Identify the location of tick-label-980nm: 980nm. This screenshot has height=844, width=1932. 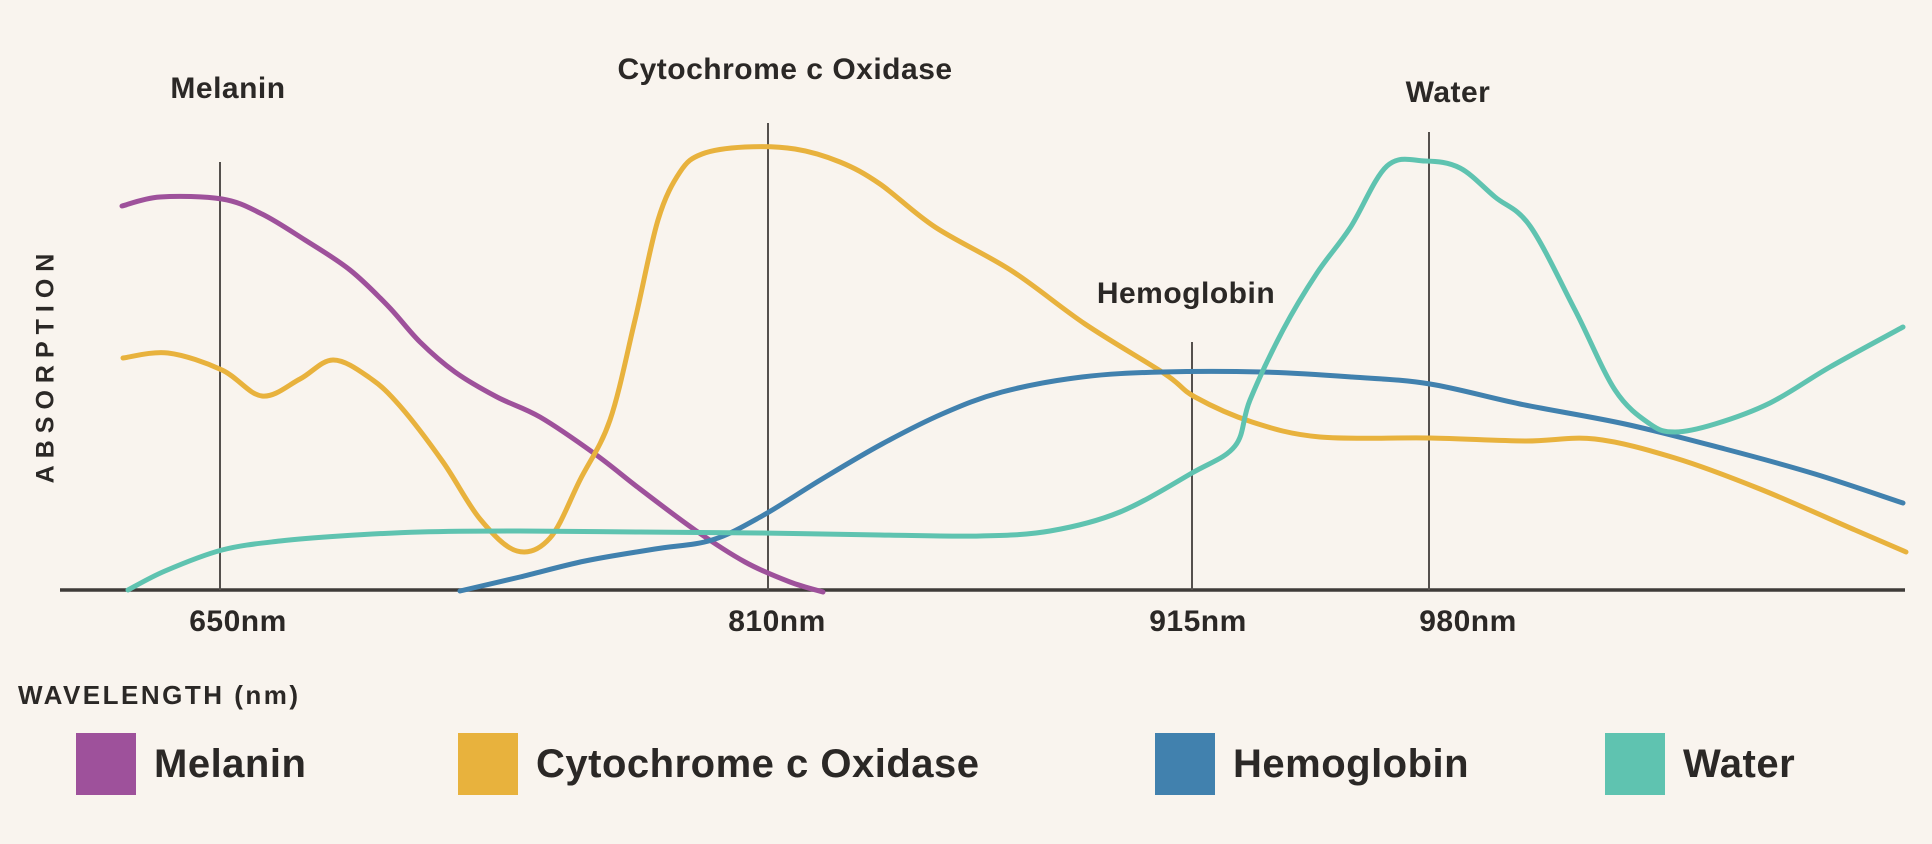
(1468, 621).